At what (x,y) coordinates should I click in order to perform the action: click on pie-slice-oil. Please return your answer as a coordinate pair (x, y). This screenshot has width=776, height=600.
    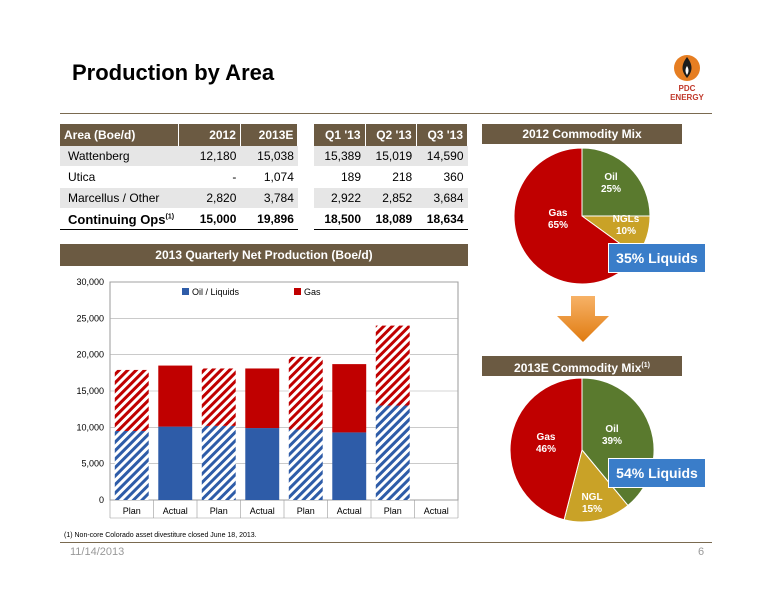
    Looking at the image, I should click on (616, 182).